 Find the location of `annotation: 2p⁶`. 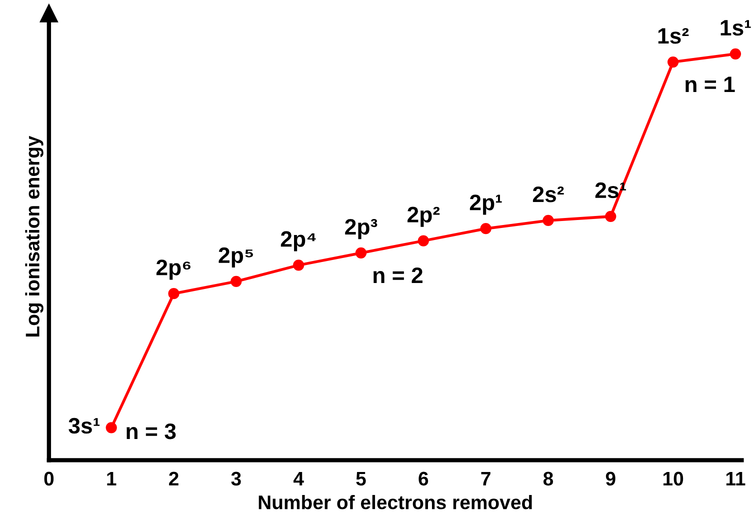

annotation: 2p⁶ is located at coordinates (173, 270).